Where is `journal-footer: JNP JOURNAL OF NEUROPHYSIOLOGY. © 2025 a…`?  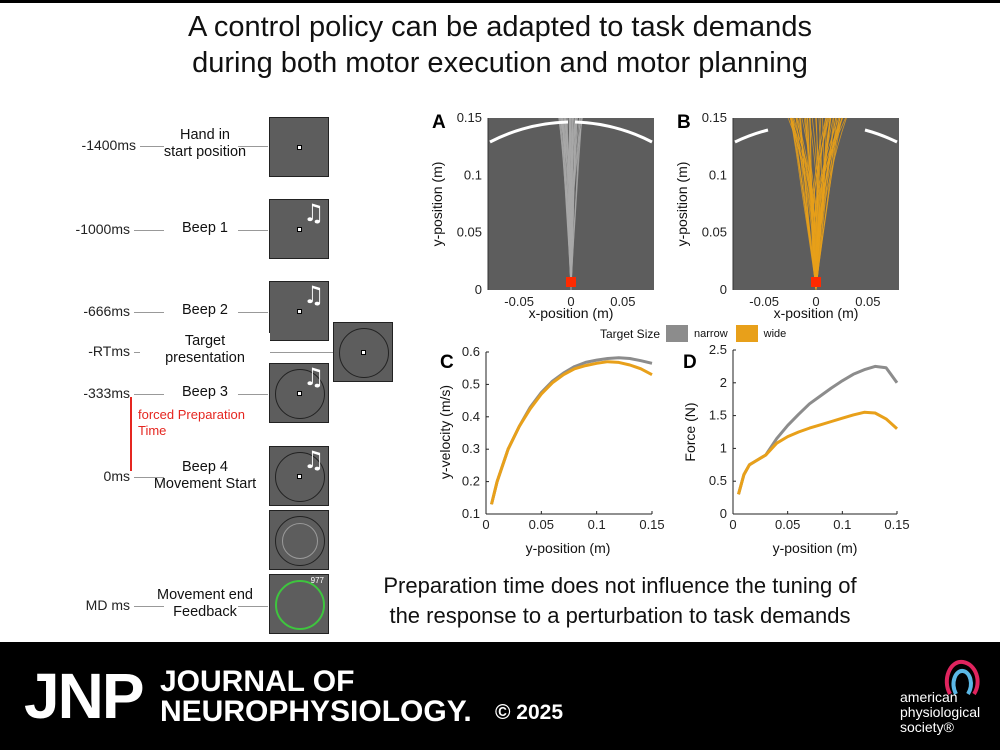
journal-footer: JNP JOURNAL OF NEUROPHYSIOLOGY. © 2025 a… is located at coordinates (500, 696).